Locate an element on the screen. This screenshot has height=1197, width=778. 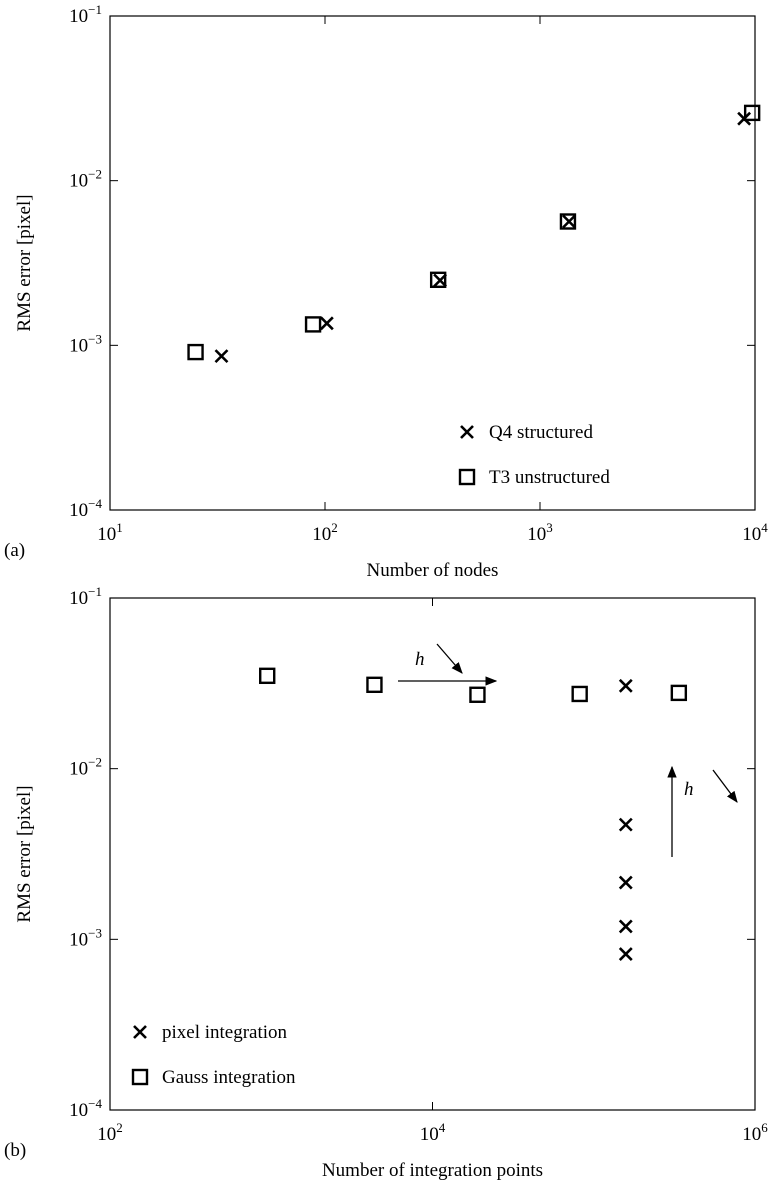
x-tick-label: 10⁶ is located at coordinates (755, 1132).